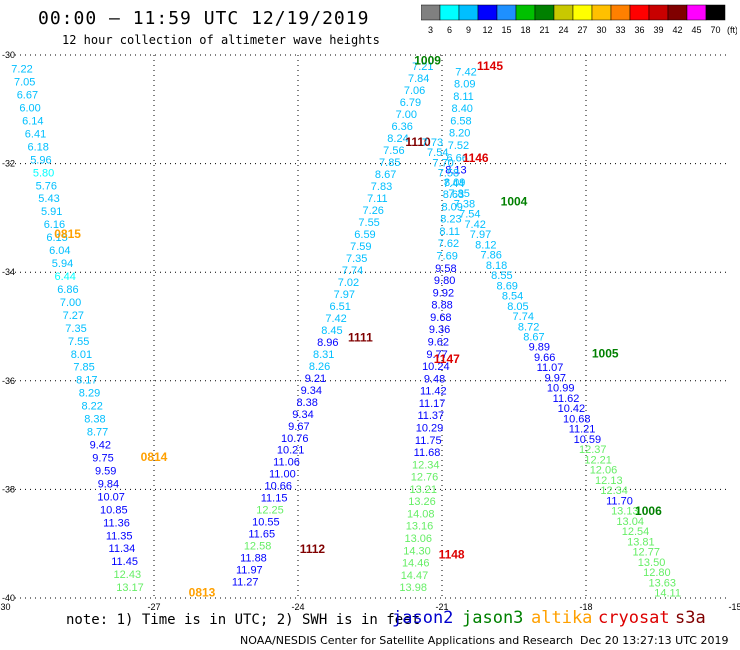 The height and width of the screenshot is (650, 740). Describe the element at coordinates (544, 358) in the screenshot. I see `swh-value-label: 9.66` at that location.